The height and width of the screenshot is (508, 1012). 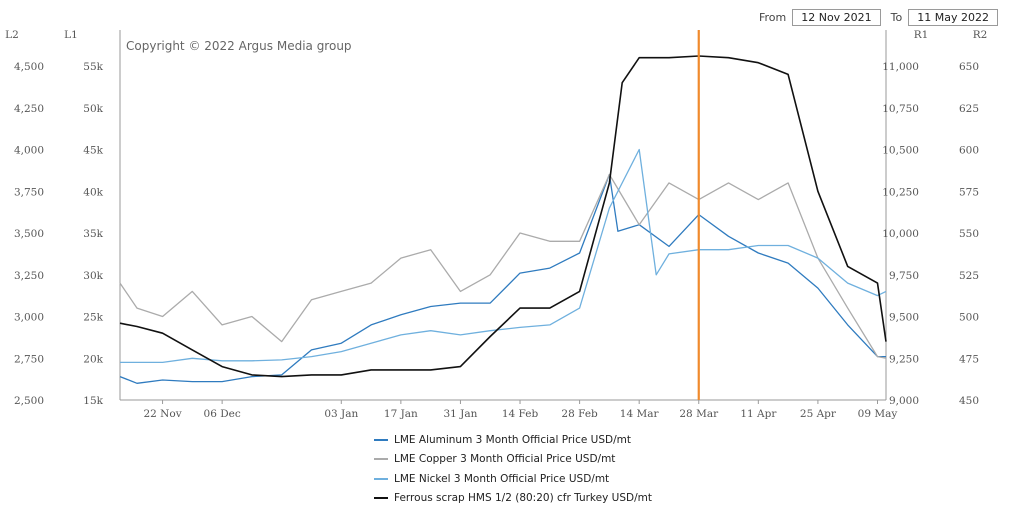 What do you see at coordinates (93, 234) in the screenshot?
I see `y-tick-label-l1: 35k` at bounding box center [93, 234].